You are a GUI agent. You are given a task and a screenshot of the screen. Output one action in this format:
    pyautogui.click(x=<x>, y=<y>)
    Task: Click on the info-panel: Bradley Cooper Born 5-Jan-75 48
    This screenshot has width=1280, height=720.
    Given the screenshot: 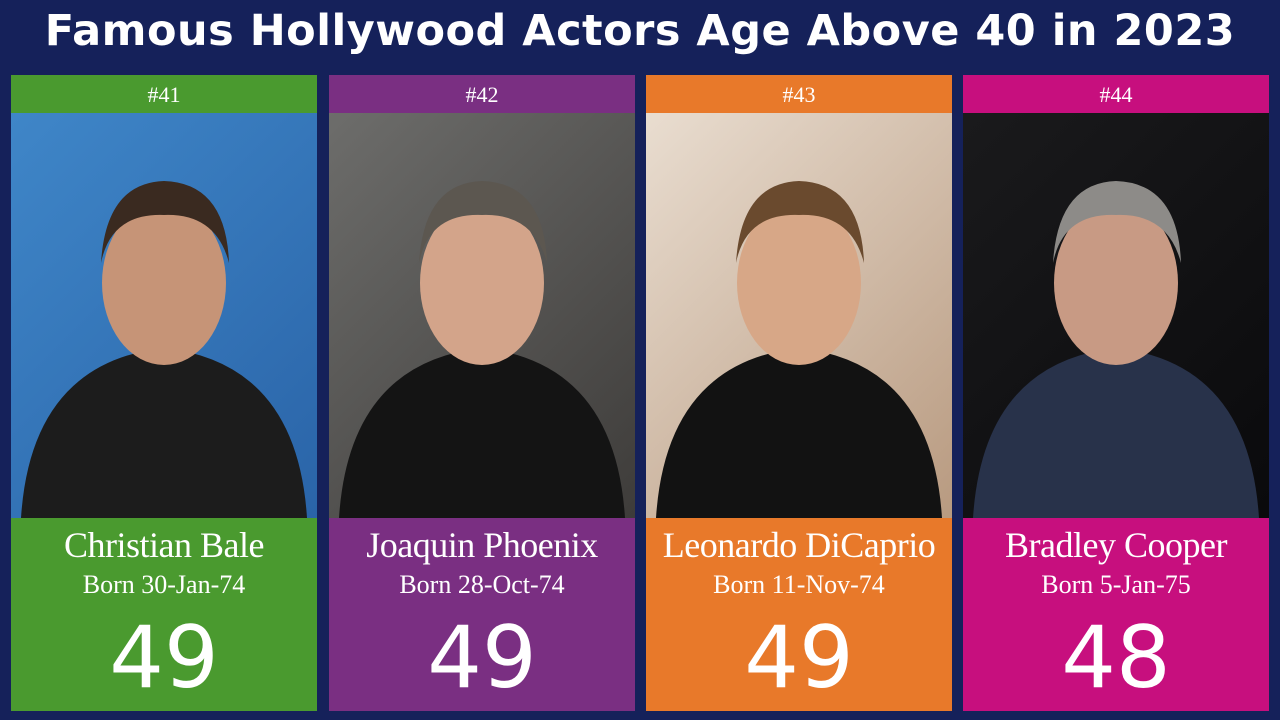 What is the action you would take?
    pyautogui.click(x=1116, y=614)
    